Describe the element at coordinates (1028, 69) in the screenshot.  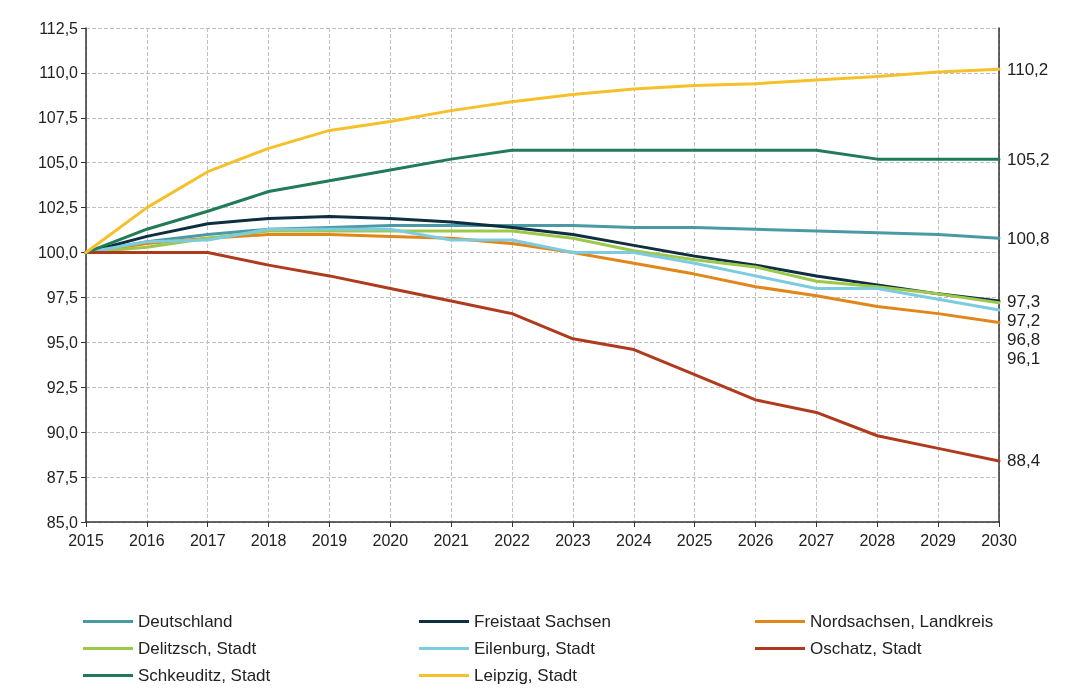
I see `data-label: 110,2` at that location.